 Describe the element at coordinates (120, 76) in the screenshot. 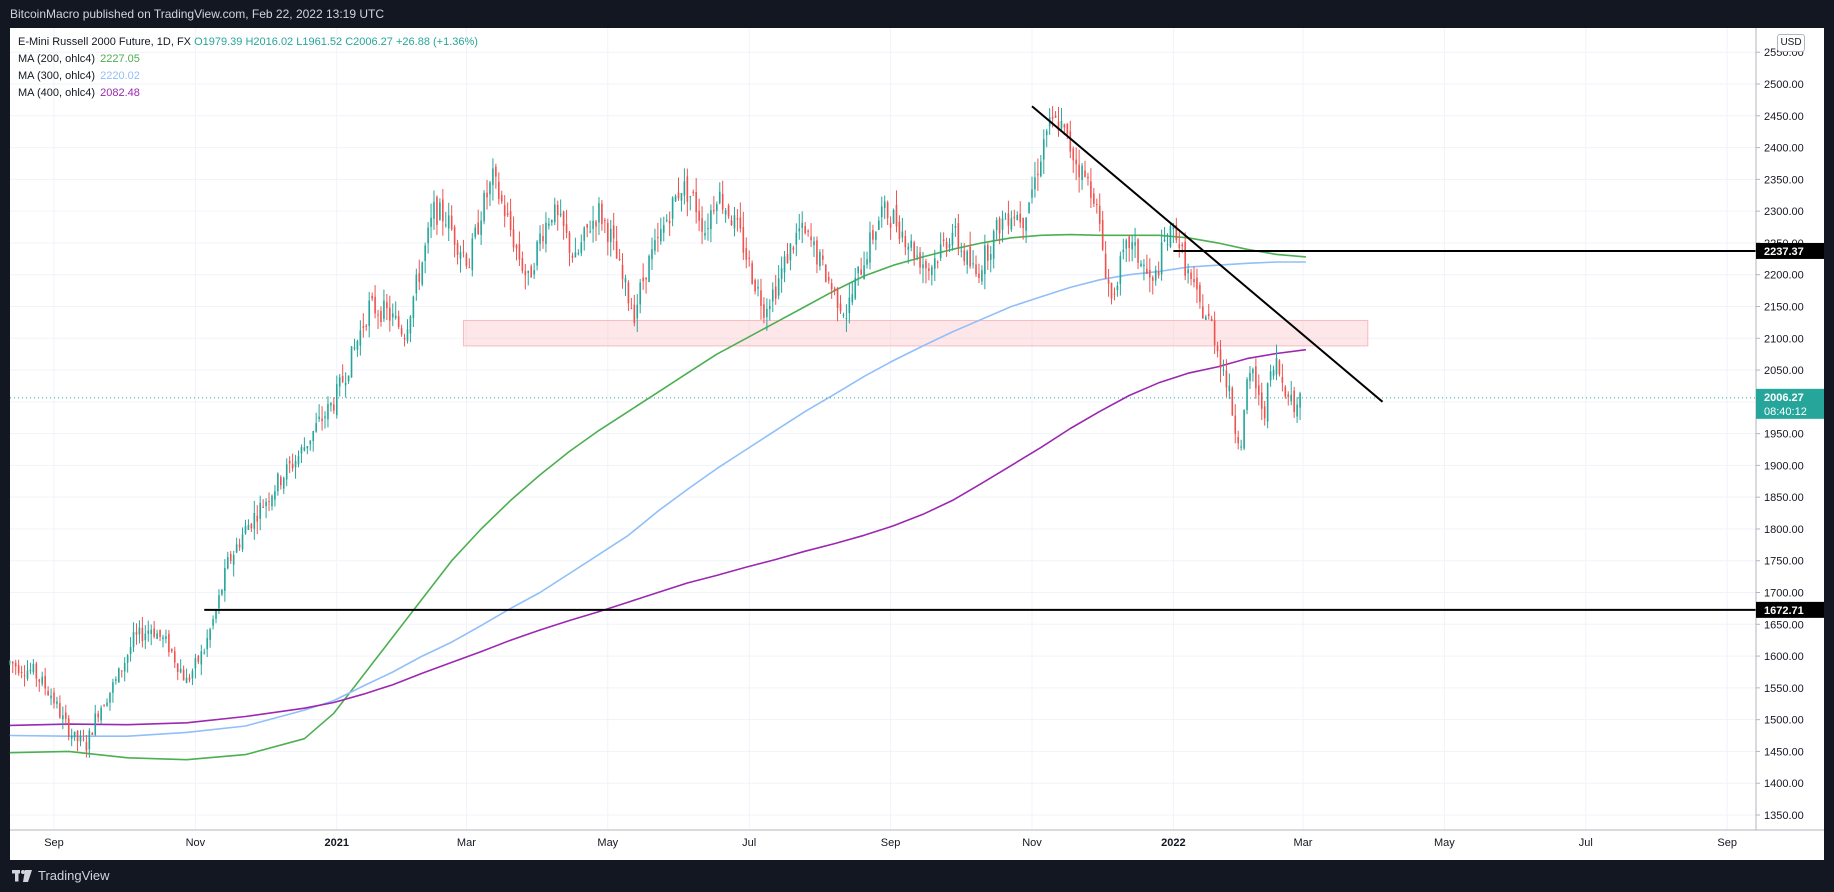

I see `indicator-value: 2220.02` at that location.